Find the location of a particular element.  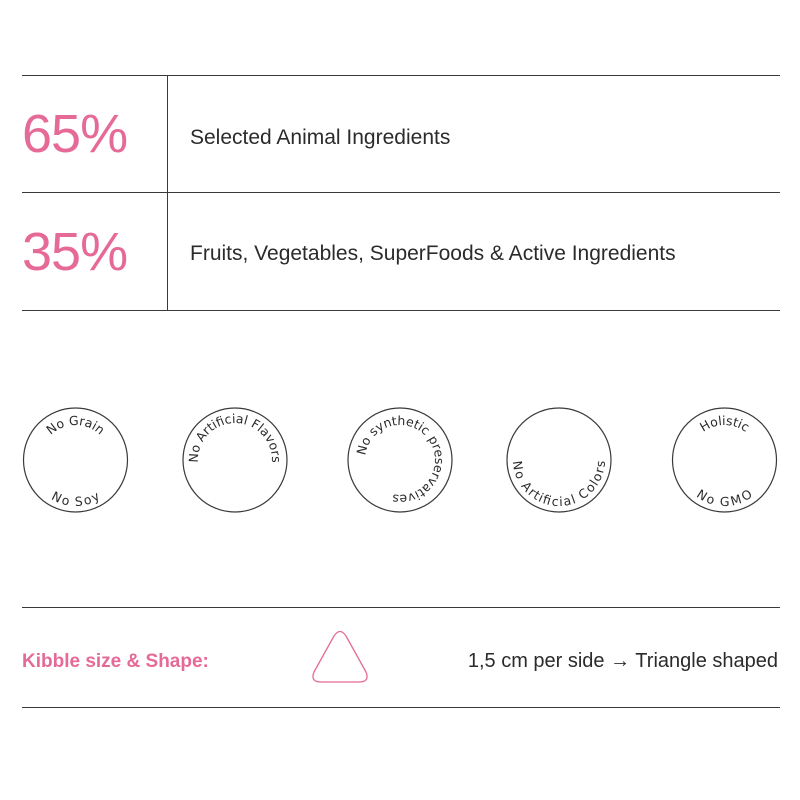

composition-percent: 35% is located at coordinates (75, 252).